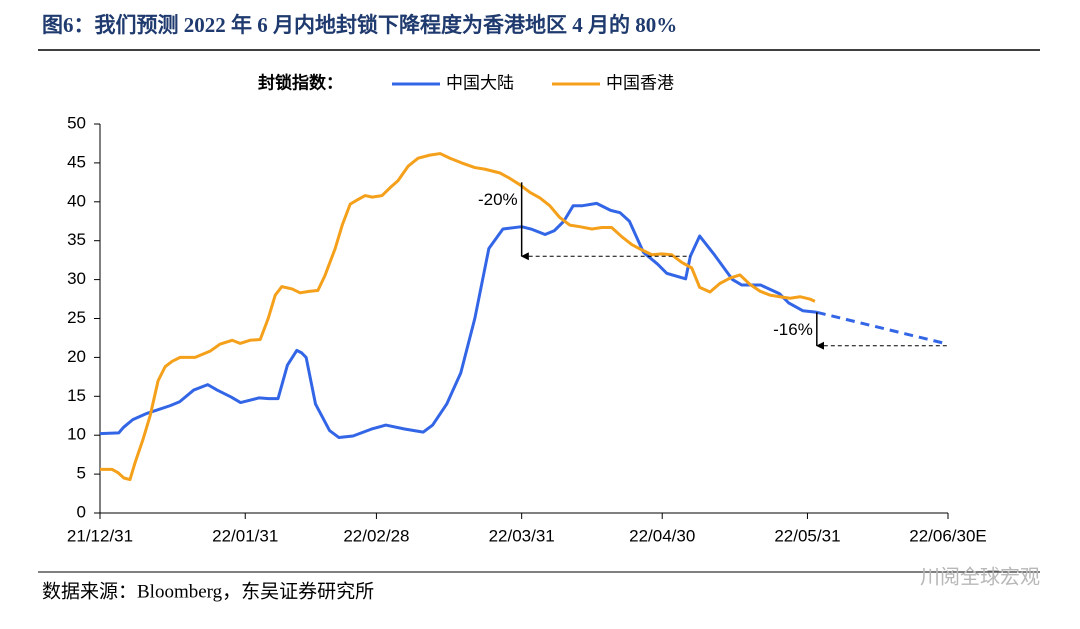 Image resolution: width=1080 pixels, height=629 pixels. Describe the element at coordinates (76, 161) in the screenshot. I see `y-tick-label: 45` at that location.